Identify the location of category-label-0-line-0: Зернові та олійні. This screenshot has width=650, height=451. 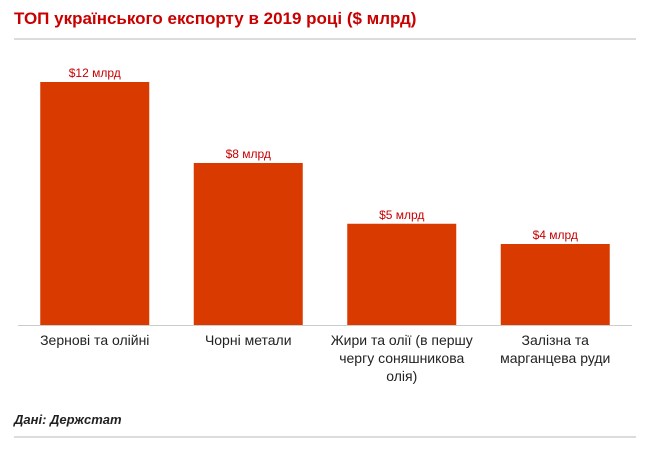
(94, 340).